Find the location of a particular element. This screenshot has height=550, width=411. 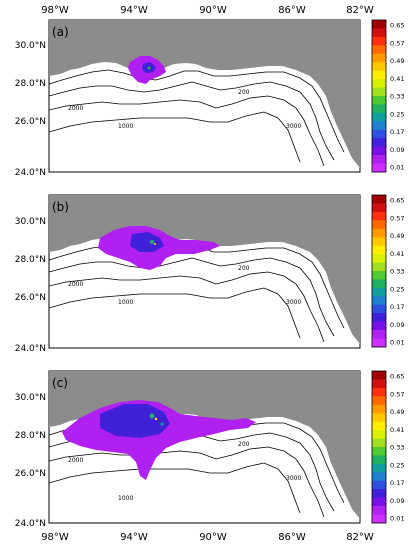

colorbar-tick-label: 0.49 is located at coordinates (397, 412).